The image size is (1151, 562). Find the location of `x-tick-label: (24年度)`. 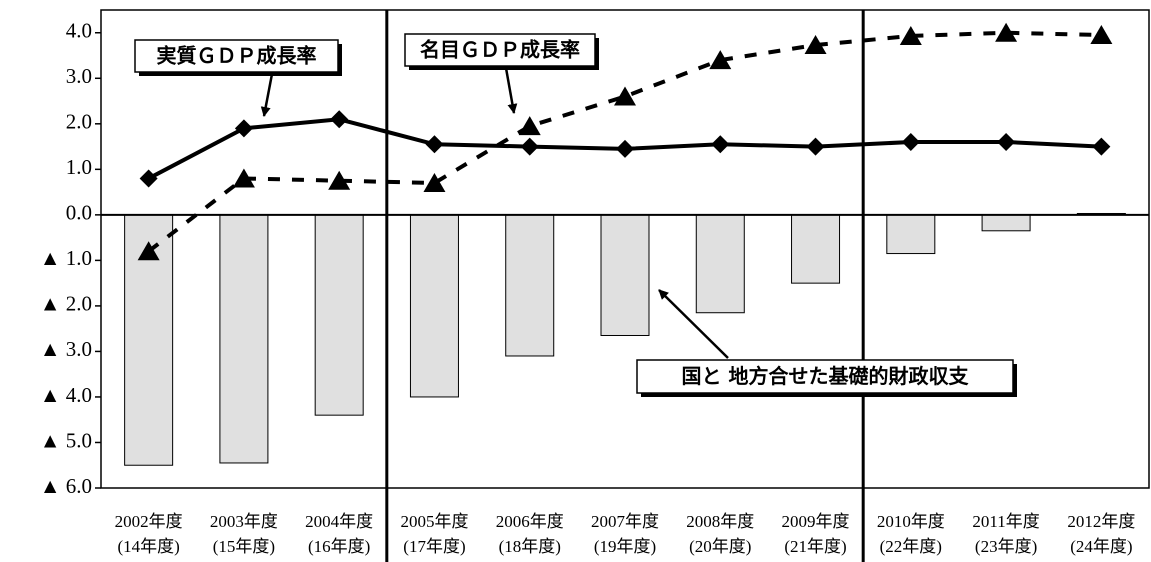

x-tick-label: (24年度) is located at coordinates (1101, 546).